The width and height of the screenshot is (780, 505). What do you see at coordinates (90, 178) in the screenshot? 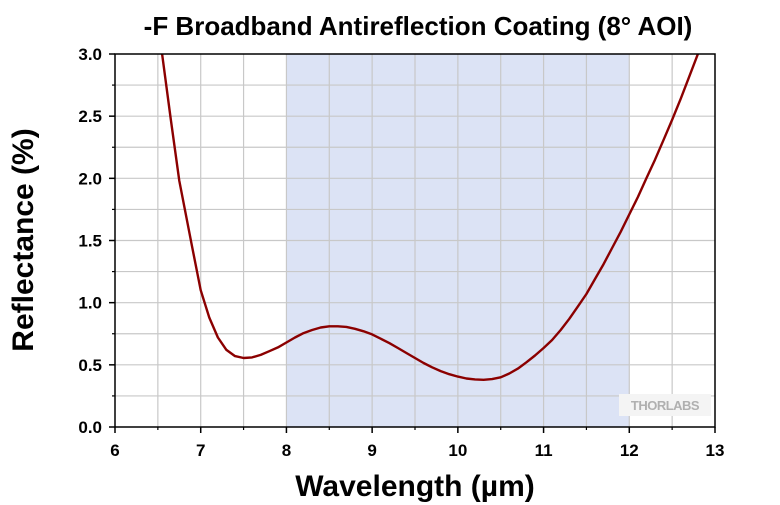
I see `y-tick-label: 2.0` at bounding box center [90, 178].